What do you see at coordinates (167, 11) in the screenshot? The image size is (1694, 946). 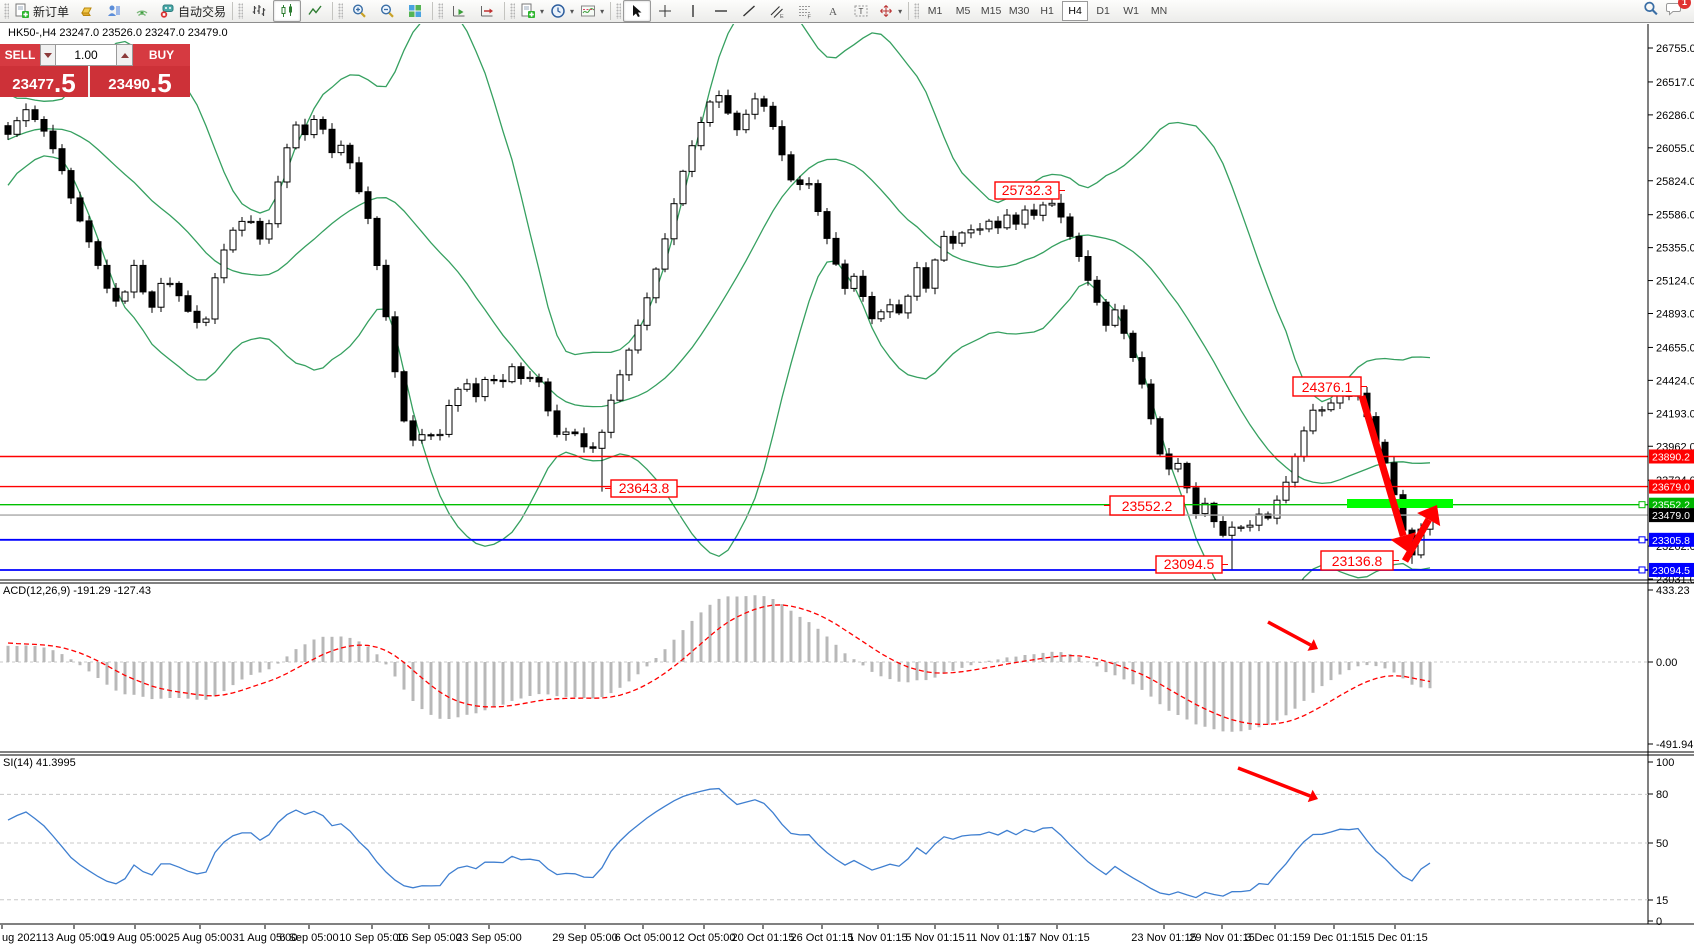 I see `autotrade-icon` at bounding box center [167, 11].